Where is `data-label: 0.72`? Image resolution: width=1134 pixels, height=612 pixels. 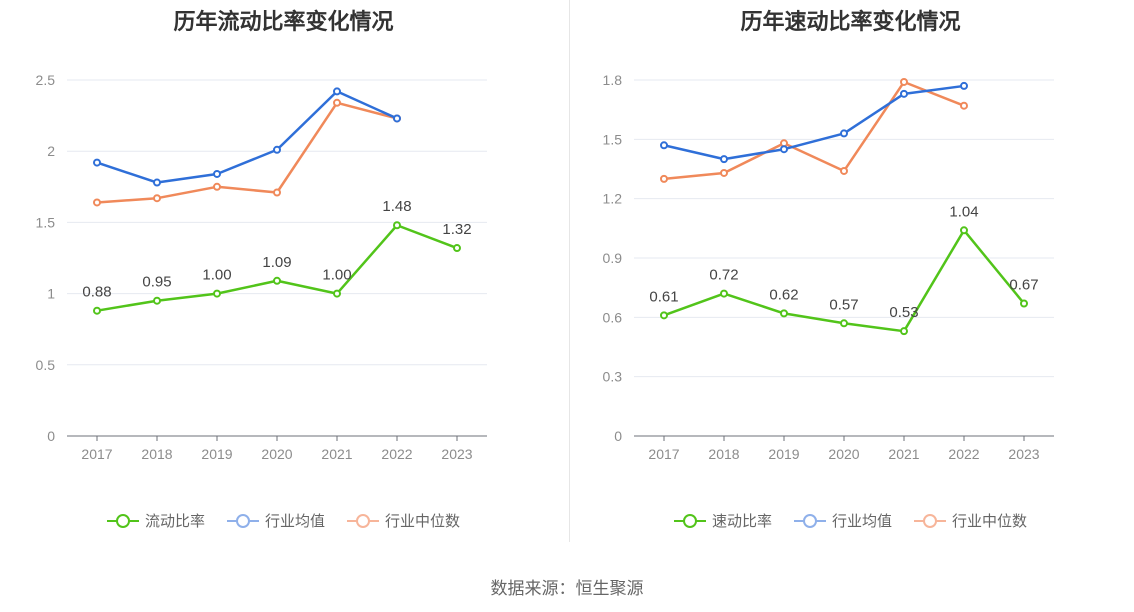
data-label: 0.72 is located at coordinates (723, 275).